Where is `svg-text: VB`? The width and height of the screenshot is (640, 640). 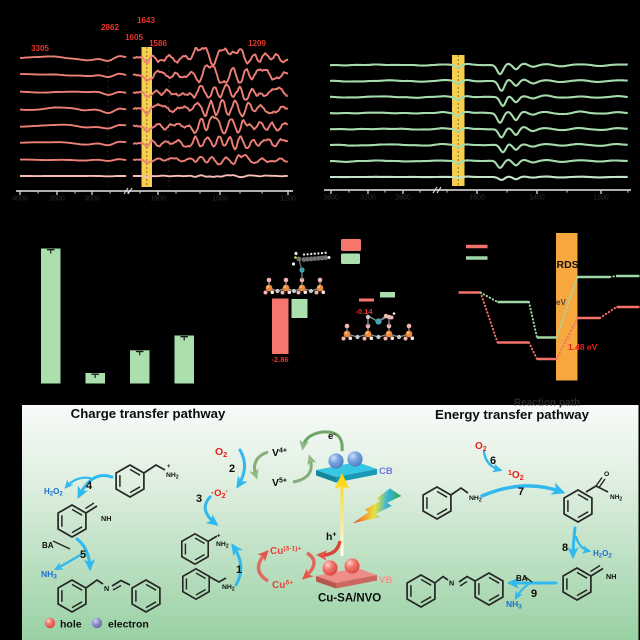 svg-text: VB is located at coordinates (385, 580).